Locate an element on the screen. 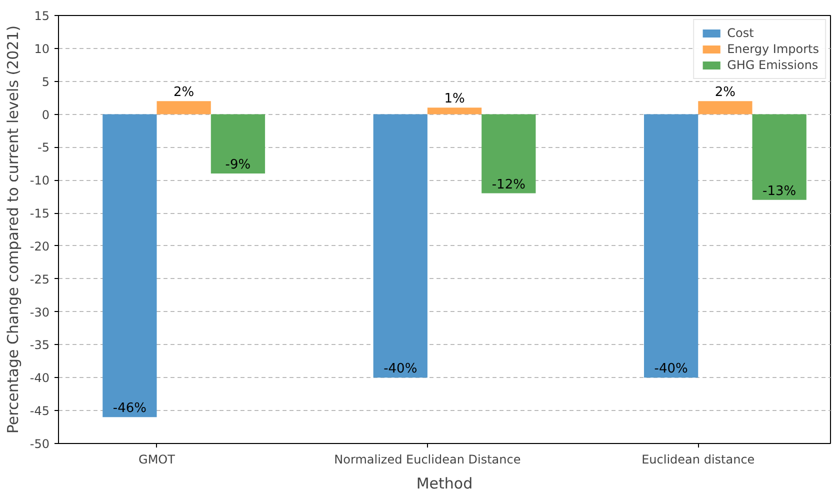 This screenshot has height=495, width=832. y-tick-label: -40 is located at coordinates (40, 378).